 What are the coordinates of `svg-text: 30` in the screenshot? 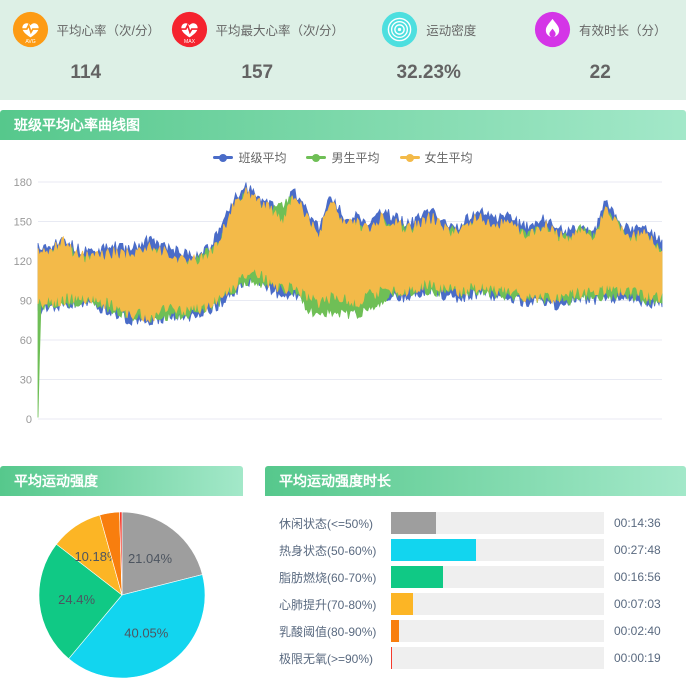 It's located at (26, 381).